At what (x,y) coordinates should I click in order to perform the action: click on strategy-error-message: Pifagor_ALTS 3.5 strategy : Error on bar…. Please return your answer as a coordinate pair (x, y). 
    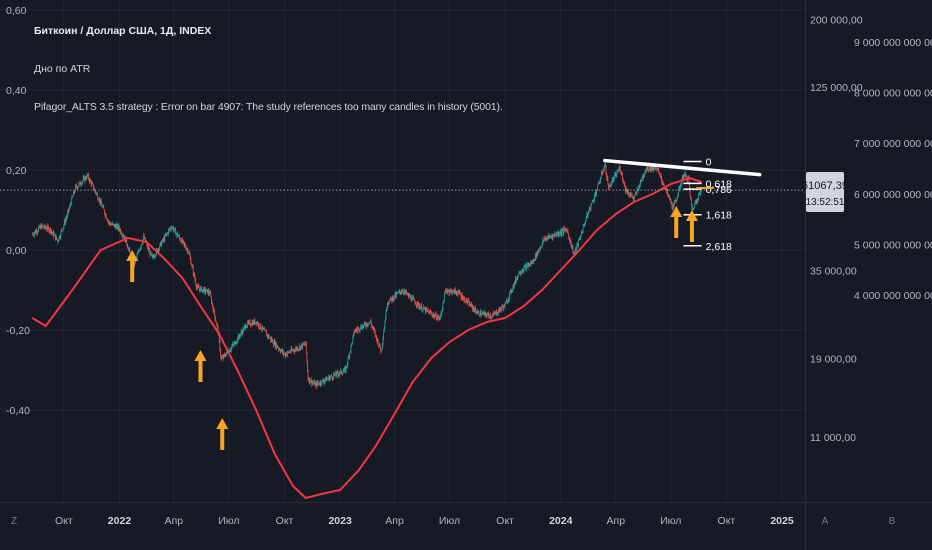
    Looking at the image, I should click on (268, 107).